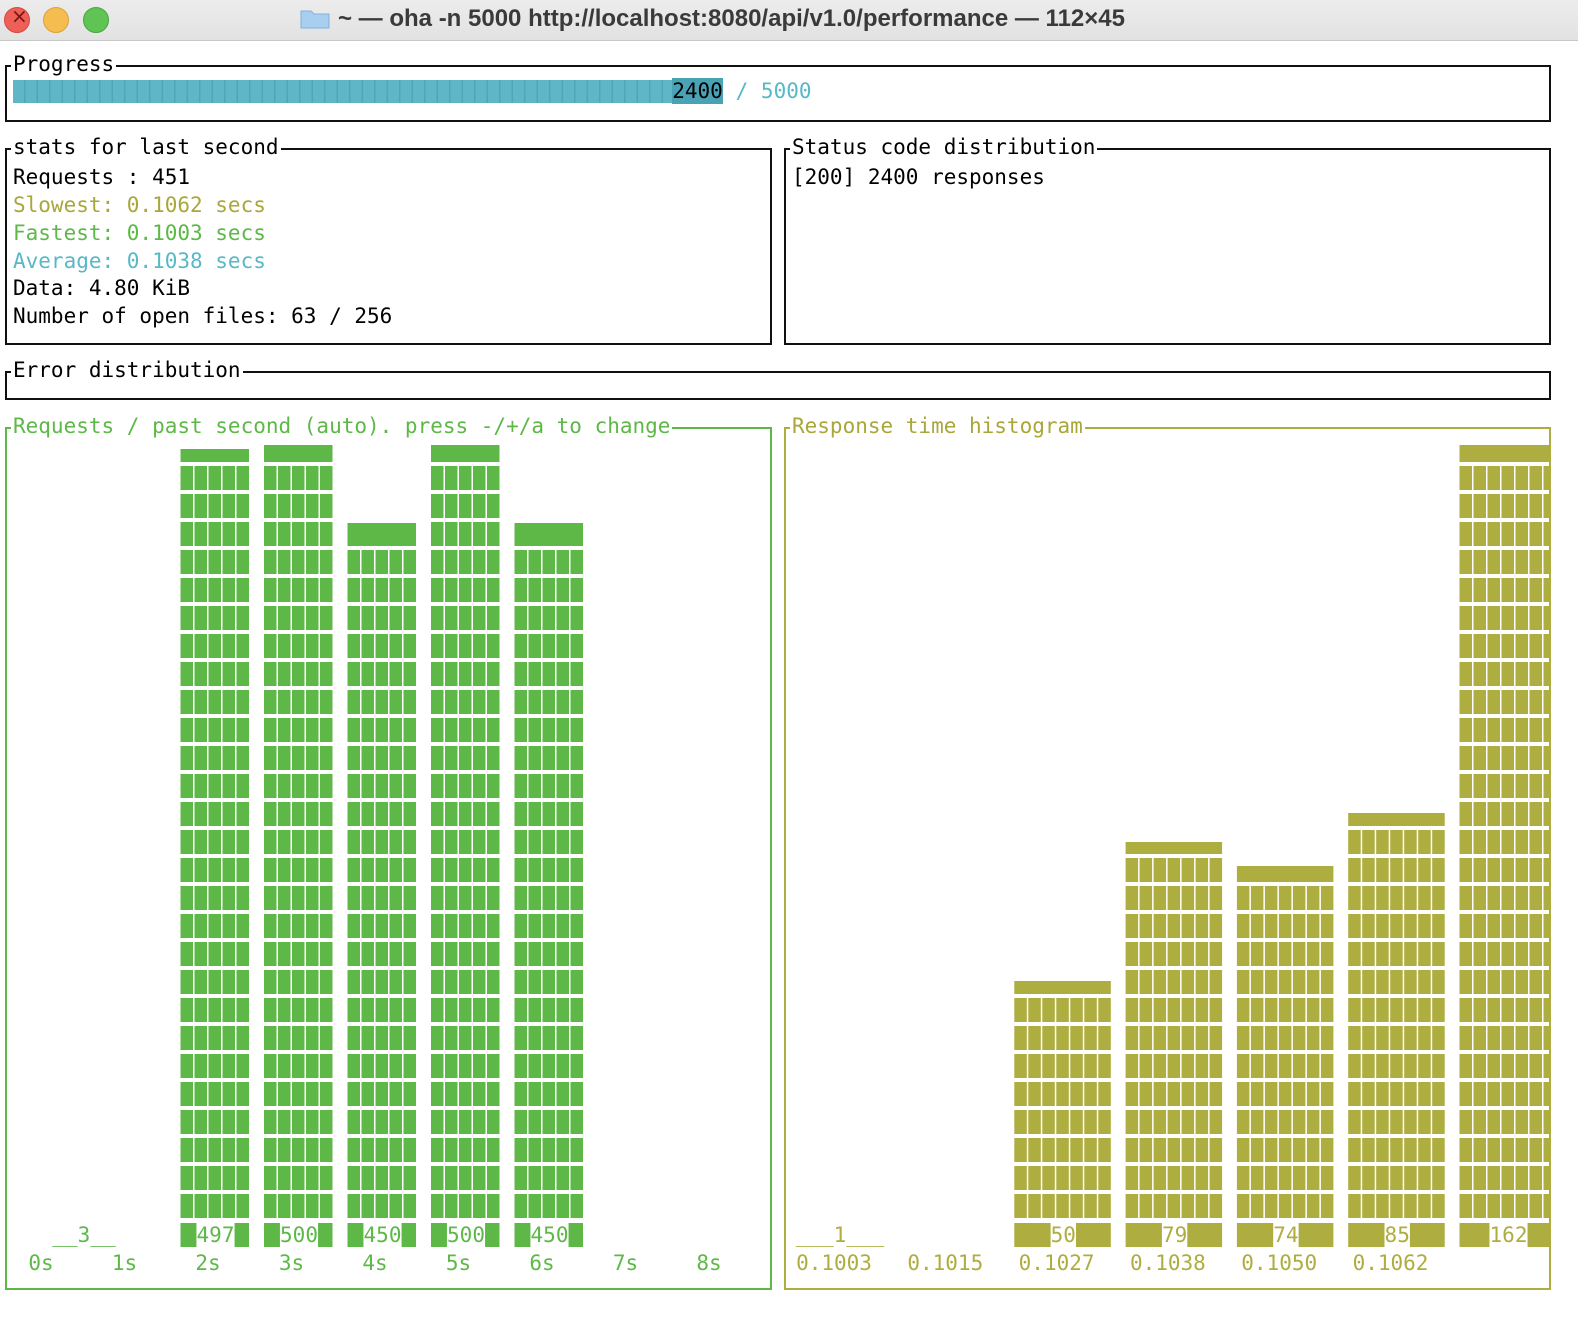  I want to click on bar-value-label: 79, so click(1174, 1235).